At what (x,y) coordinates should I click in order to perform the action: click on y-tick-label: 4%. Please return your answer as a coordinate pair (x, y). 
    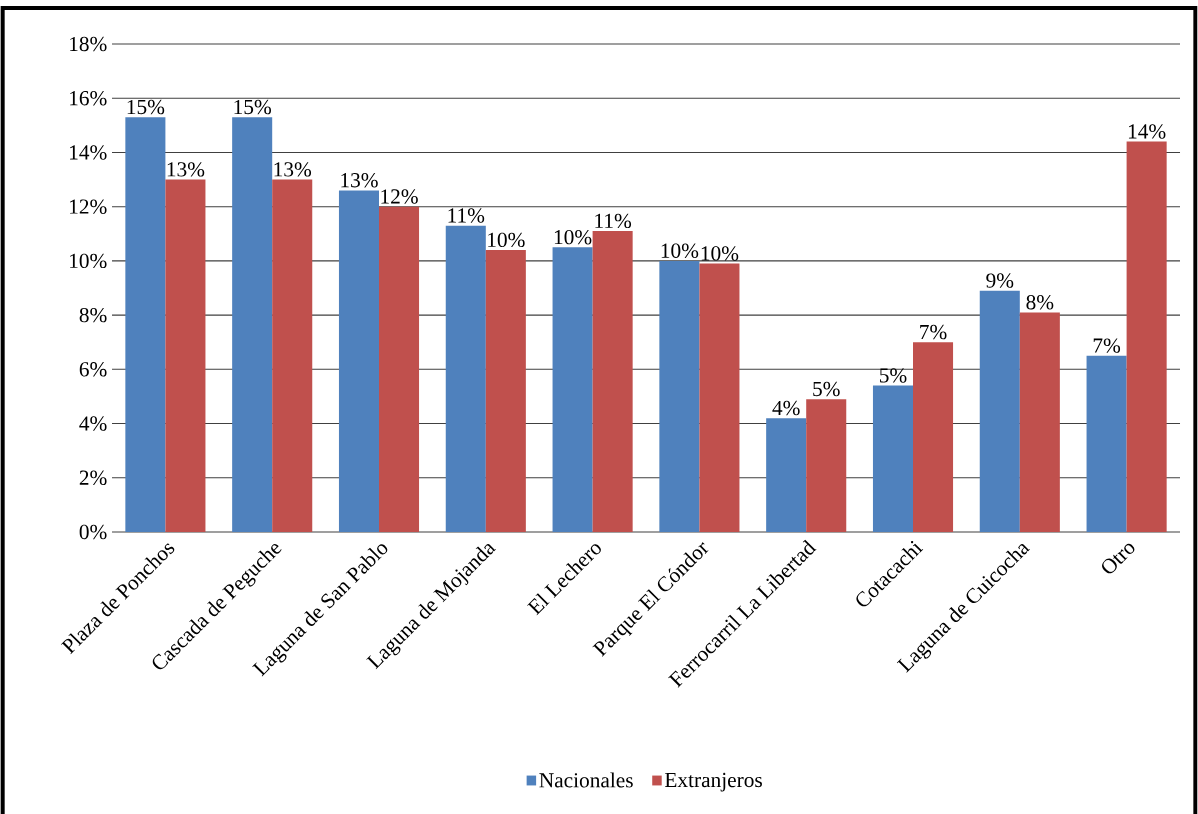
    Looking at the image, I should click on (93, 423).